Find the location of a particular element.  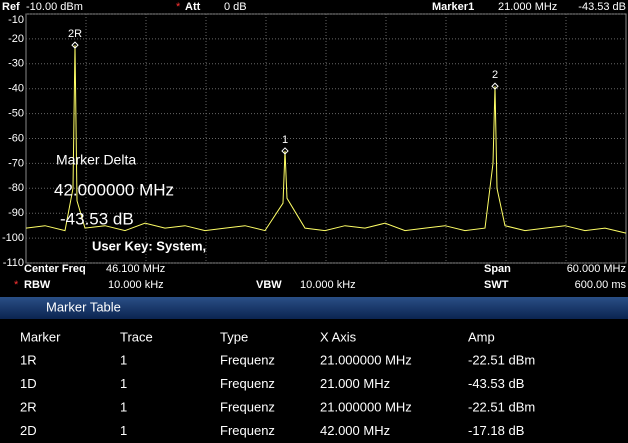

y-tick-label: -40 is located at coordinates (16, 89).